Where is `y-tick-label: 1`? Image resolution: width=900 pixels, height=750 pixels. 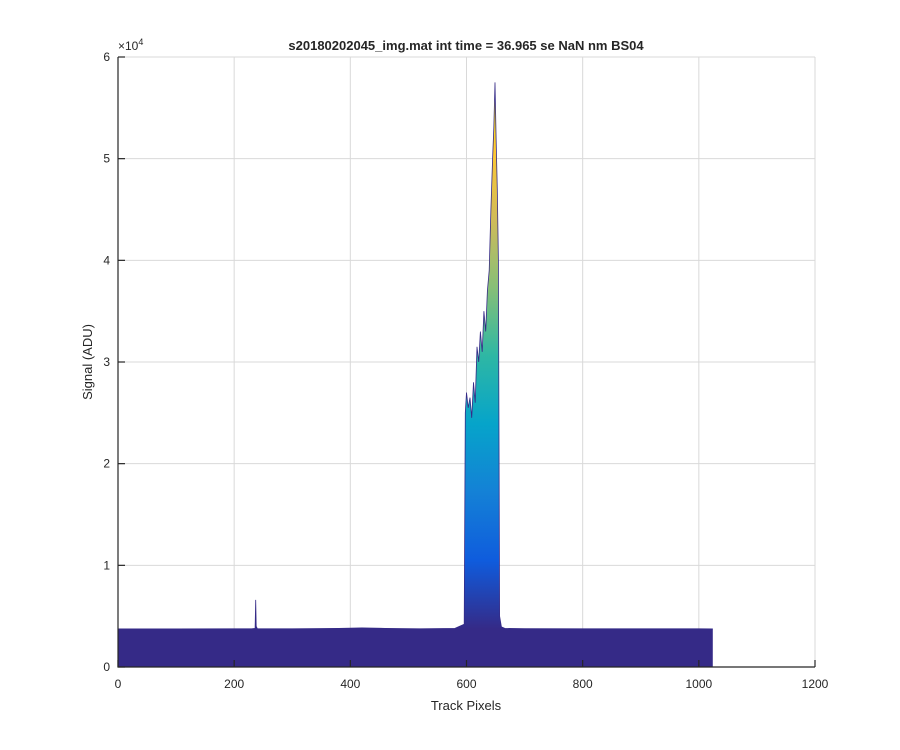
y-tick-label: 1 is located at coordinates (106, 565).